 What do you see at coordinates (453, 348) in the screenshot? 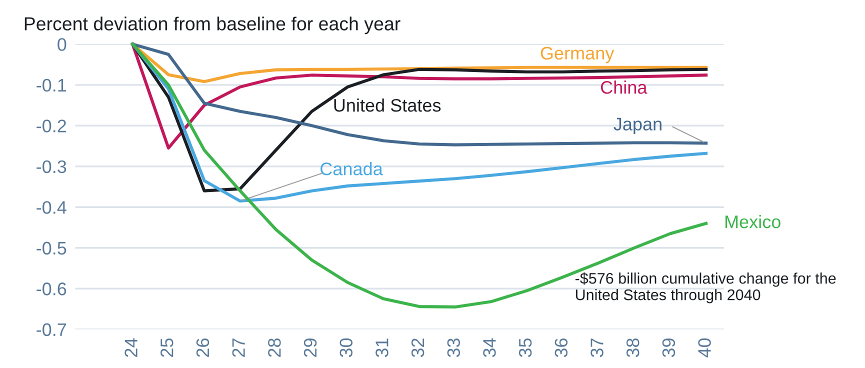
I see `x-tick-label: 33` at bounding box center [453, 348].